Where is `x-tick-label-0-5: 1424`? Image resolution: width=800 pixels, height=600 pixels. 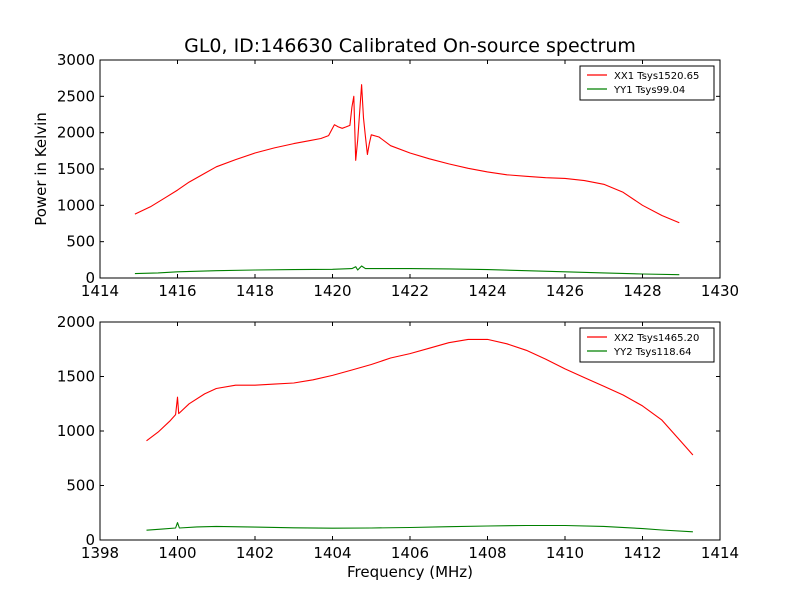
x-tick-label-0-5: 1424 is located at coordinates (487, 291).